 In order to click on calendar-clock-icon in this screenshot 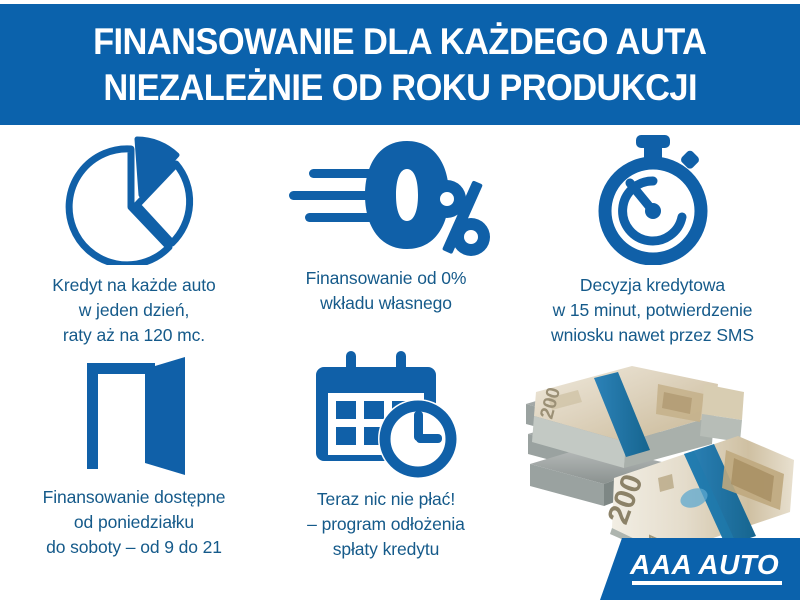, I will do `click(386, 414)`.